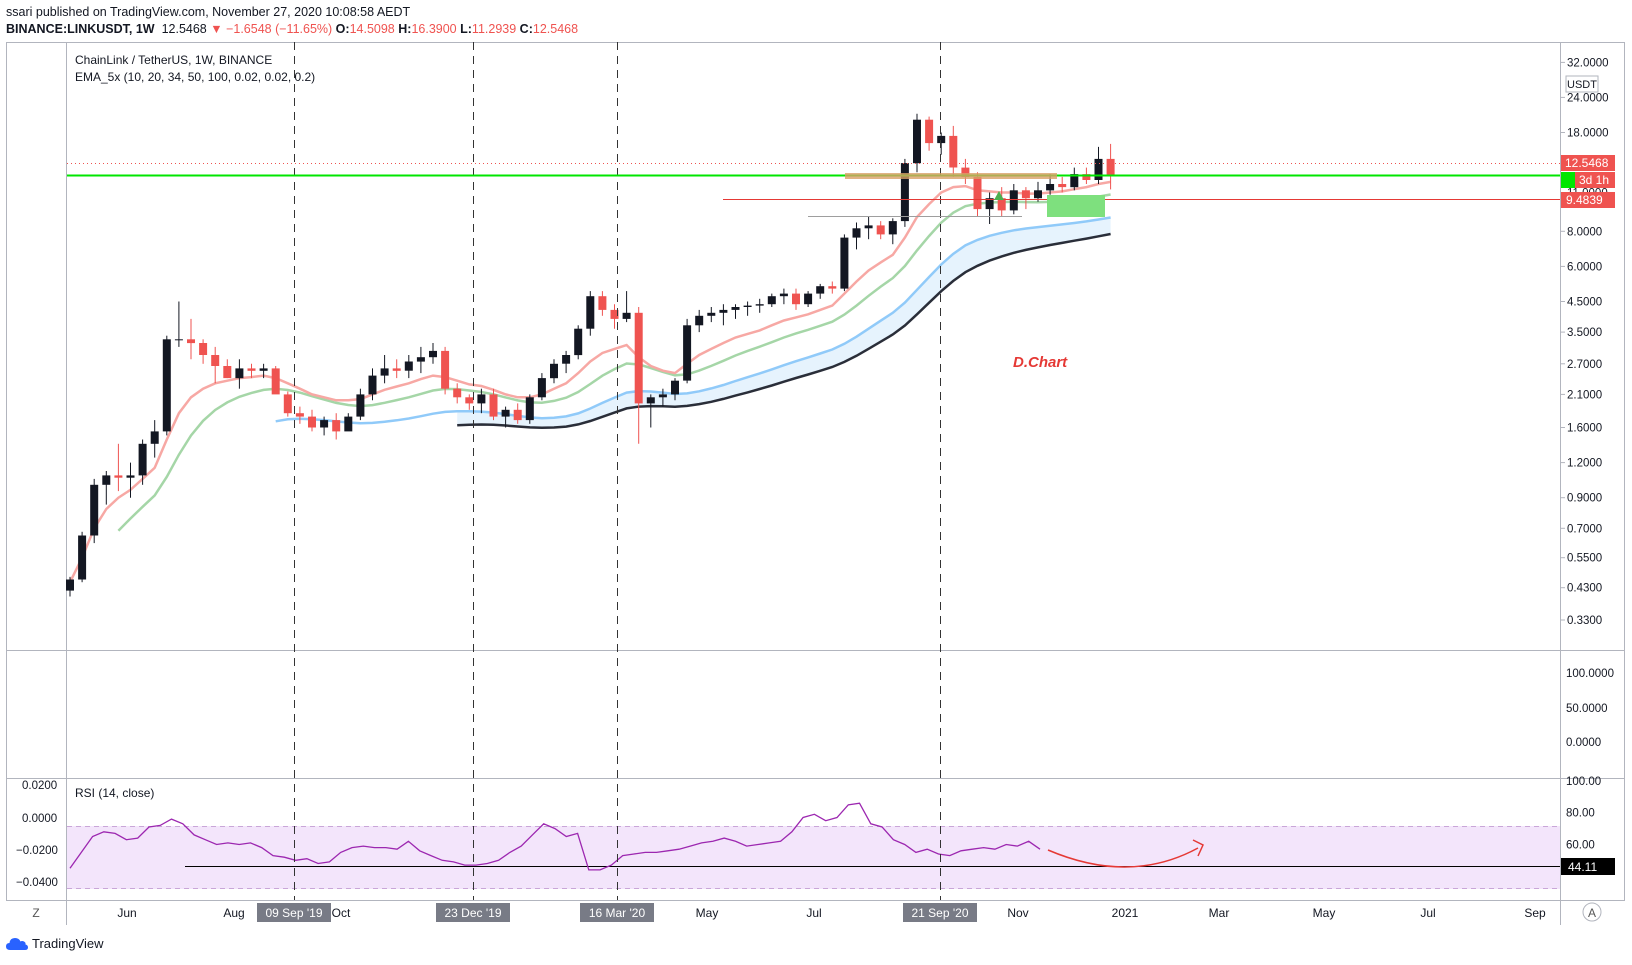 The height and width of the screenshot is (965, 1632). Describe the element at coordinates (233, 913) in the screenshot. I see `time-axis-label: Aug` at that location.